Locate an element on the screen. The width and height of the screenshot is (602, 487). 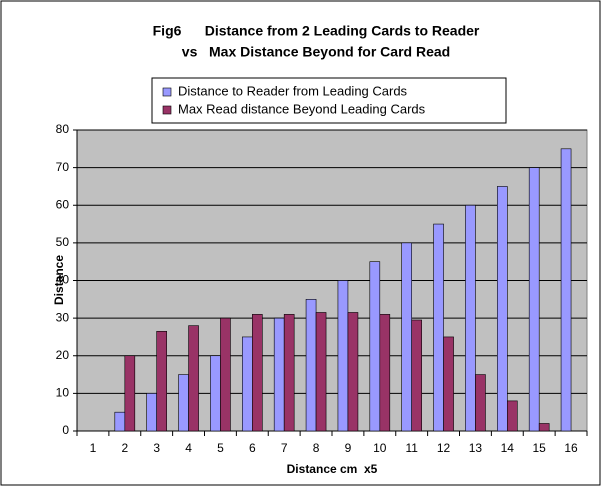
y-tick-label: 80 is located at coordinates (63, 129).